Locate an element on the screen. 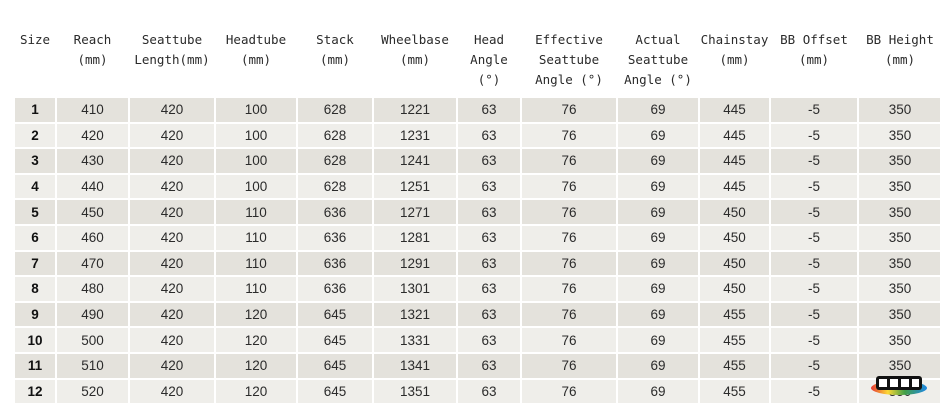 The width and height of the screenshot is (940, 412). column-header-line: Head is located at coordinates (489, 39).